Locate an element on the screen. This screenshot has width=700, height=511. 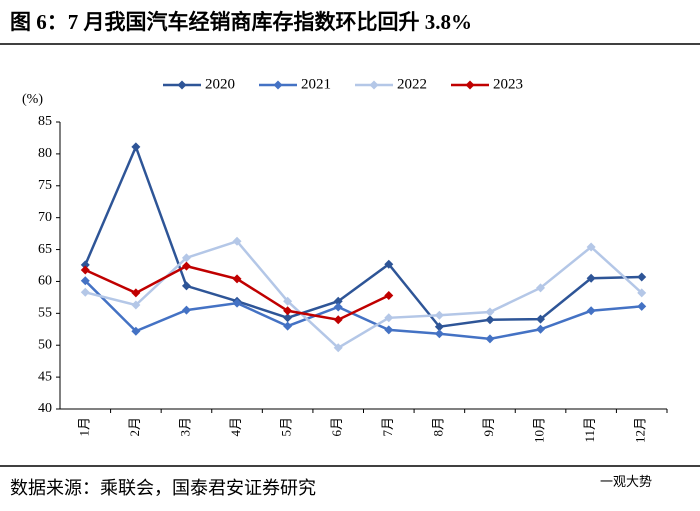
x-tick-label: 3月 is located at coordinates (184, 427).